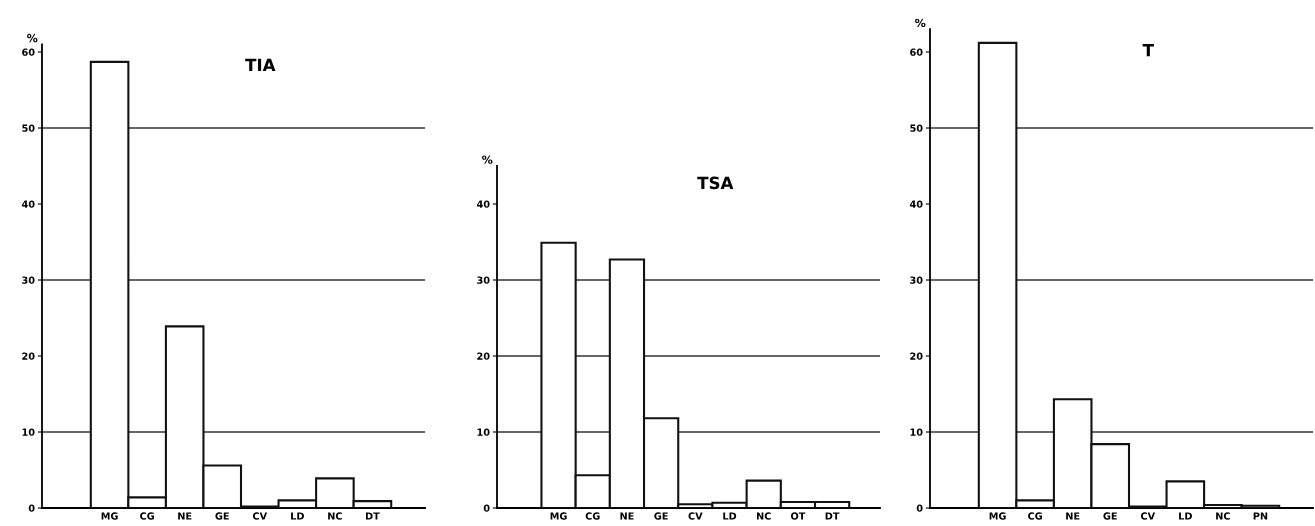 The image size is (1315, 526). I want to click on x-tick-label: PN, so click(1260, 516).